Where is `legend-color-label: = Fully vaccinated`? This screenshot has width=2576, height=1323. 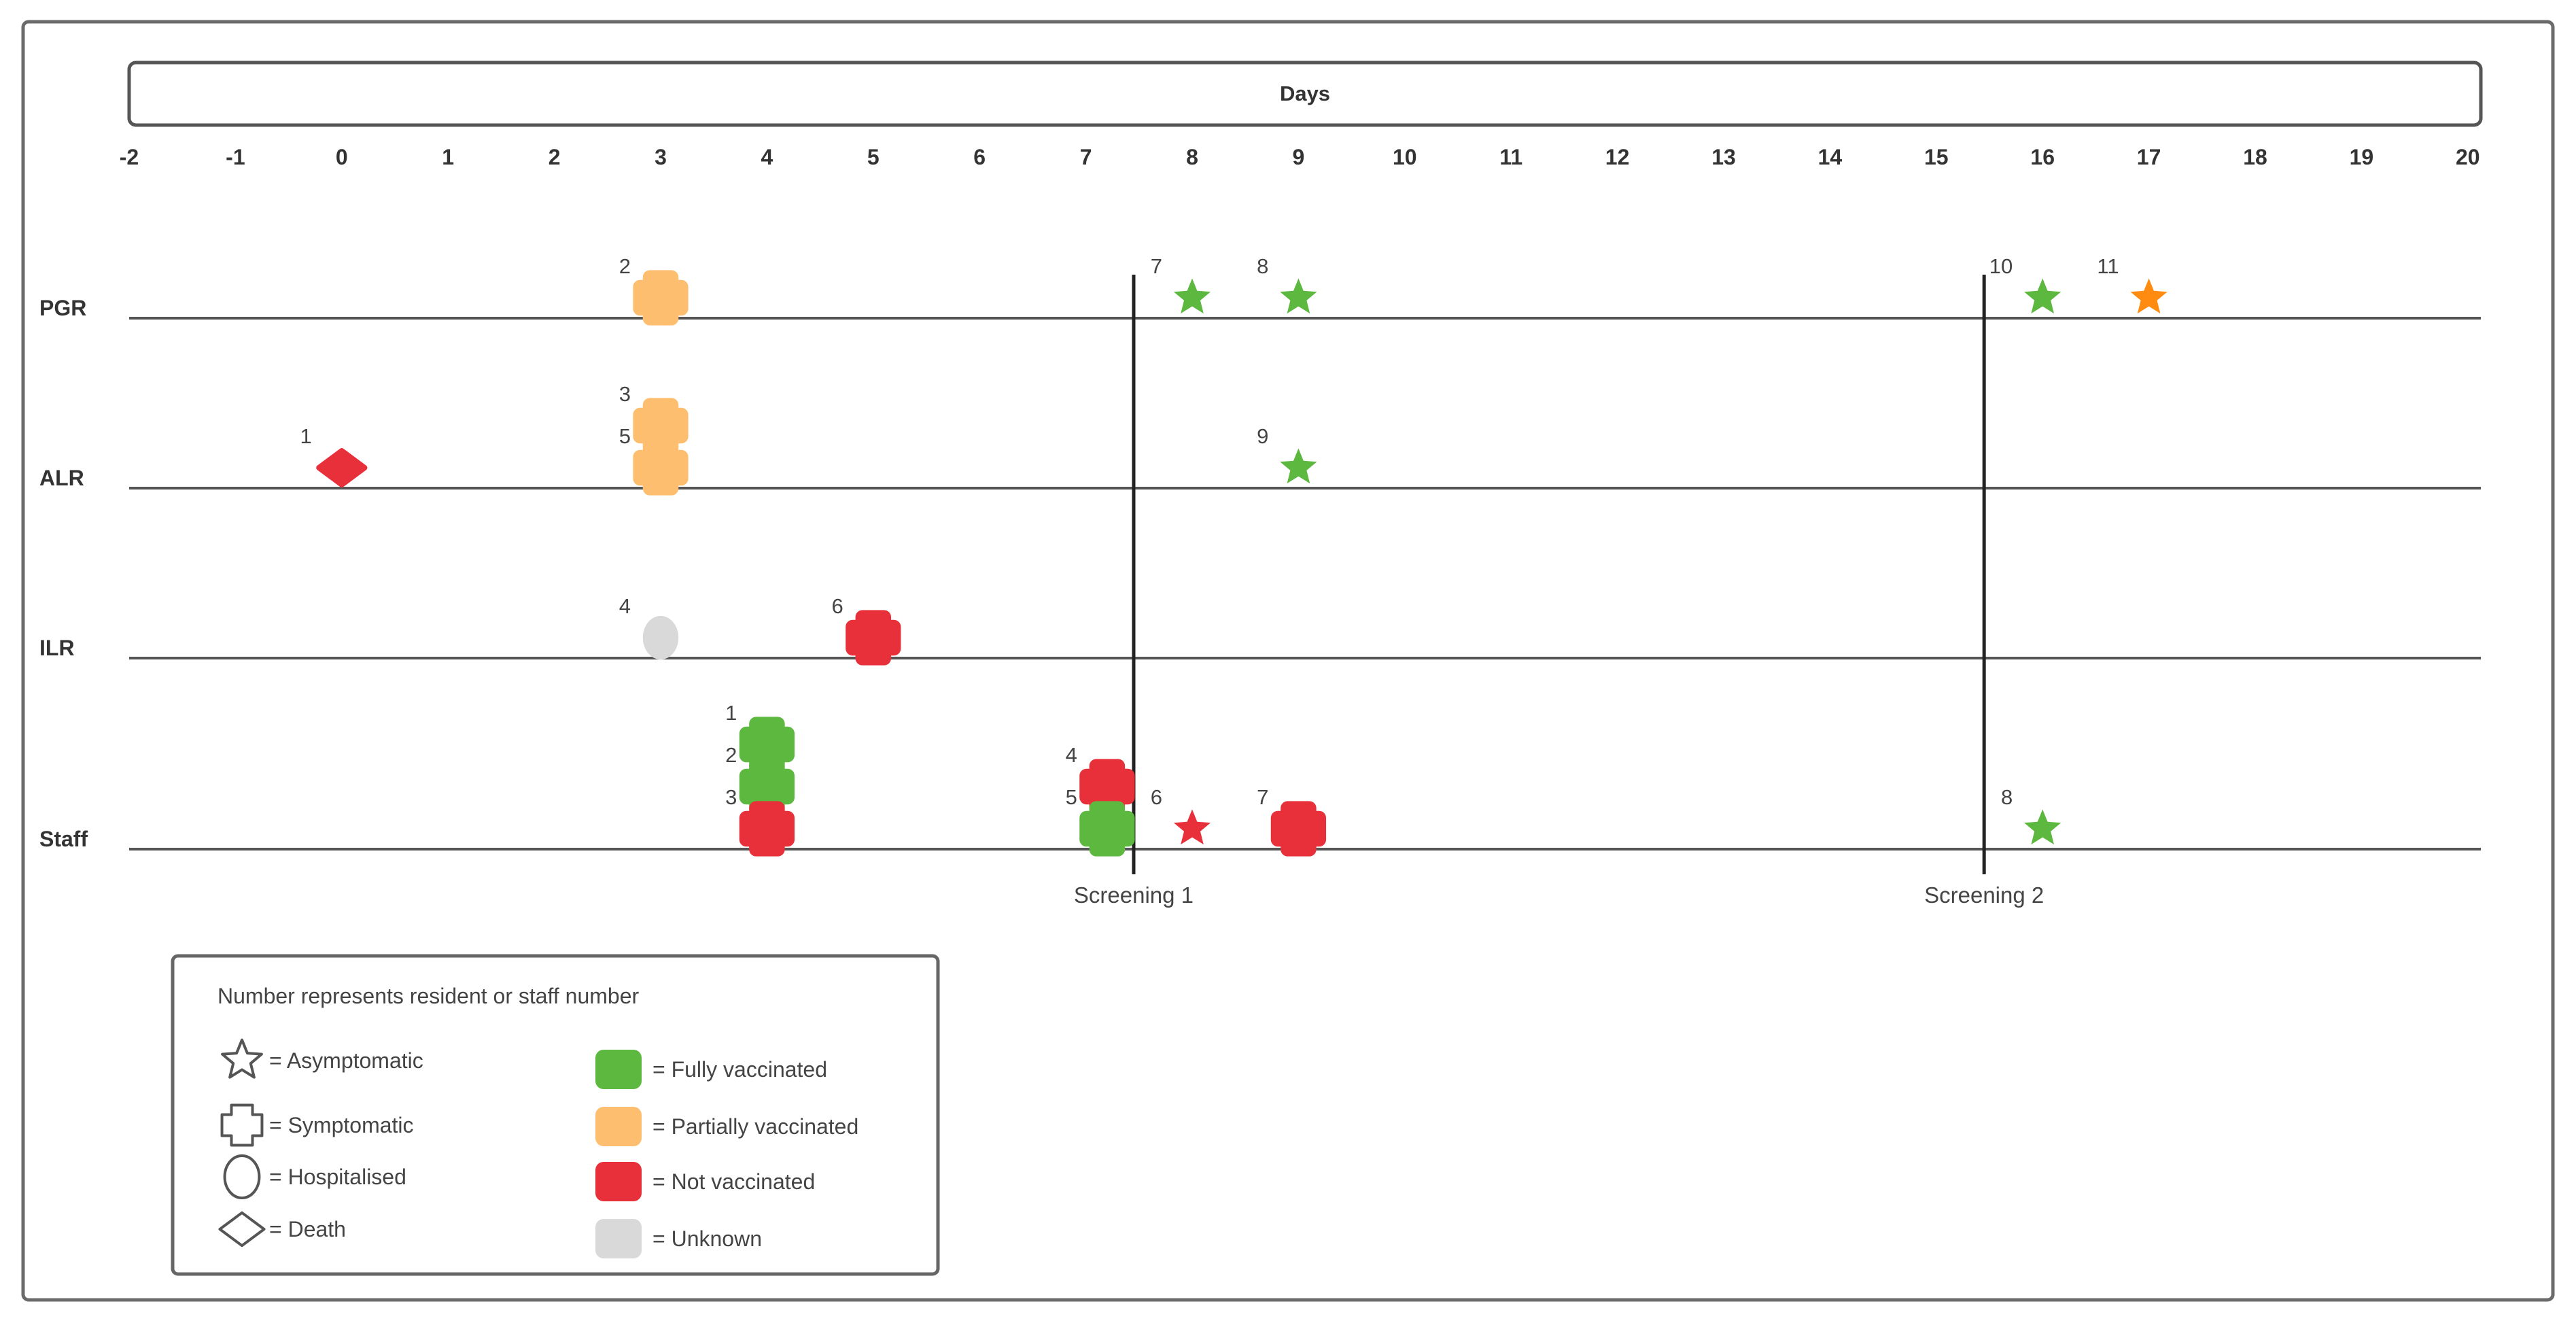
legend-color-label: = Fully vaccinated is located at coordinates (739, 1069).